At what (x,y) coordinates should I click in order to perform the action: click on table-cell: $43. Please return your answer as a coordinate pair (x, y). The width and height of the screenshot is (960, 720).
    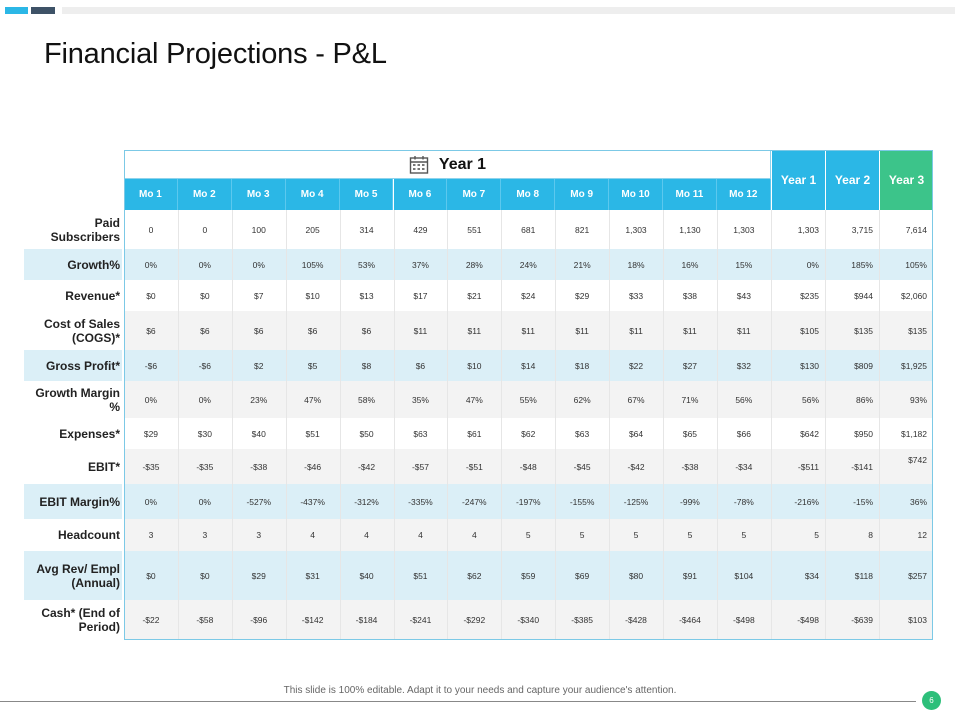
    Looking at the image, I should click on (743, 295).